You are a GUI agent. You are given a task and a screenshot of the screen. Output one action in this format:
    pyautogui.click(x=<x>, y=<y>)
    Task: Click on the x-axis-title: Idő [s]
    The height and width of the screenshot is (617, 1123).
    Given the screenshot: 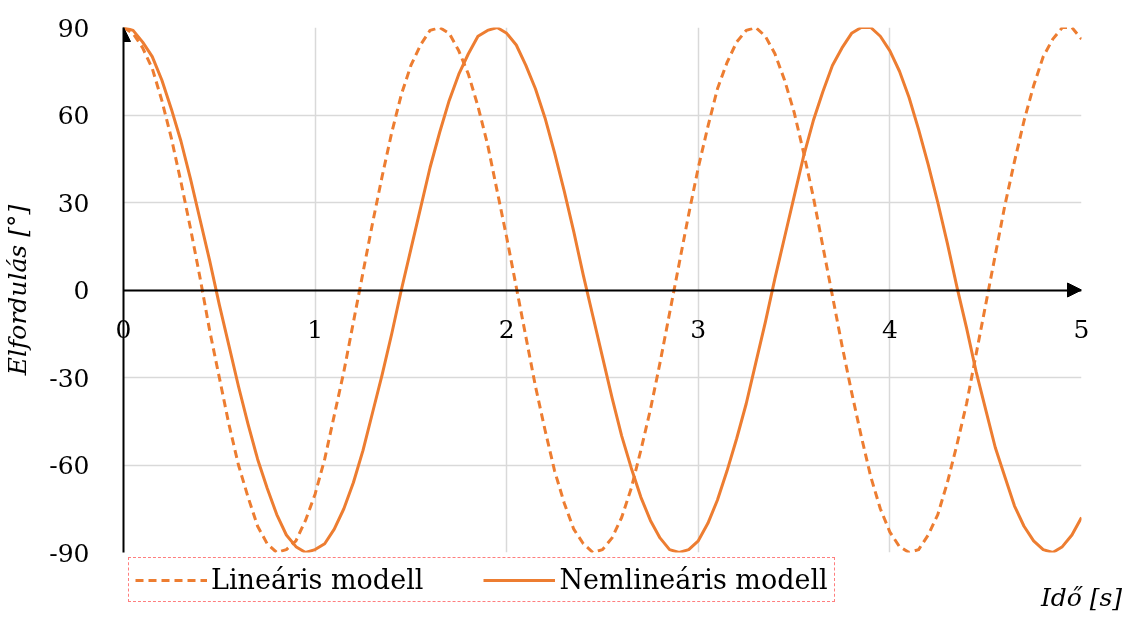 What is the action you would take?
    pyautogui.click(x=1081, y=597)
    